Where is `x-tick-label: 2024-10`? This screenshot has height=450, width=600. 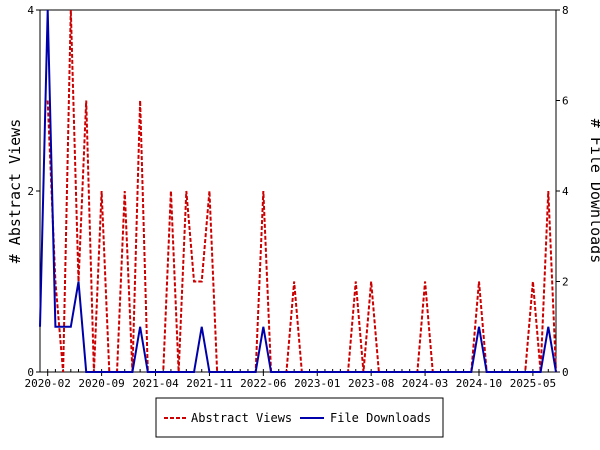 x-tick-label: 2024-10 is located at coordinates (479, 383).